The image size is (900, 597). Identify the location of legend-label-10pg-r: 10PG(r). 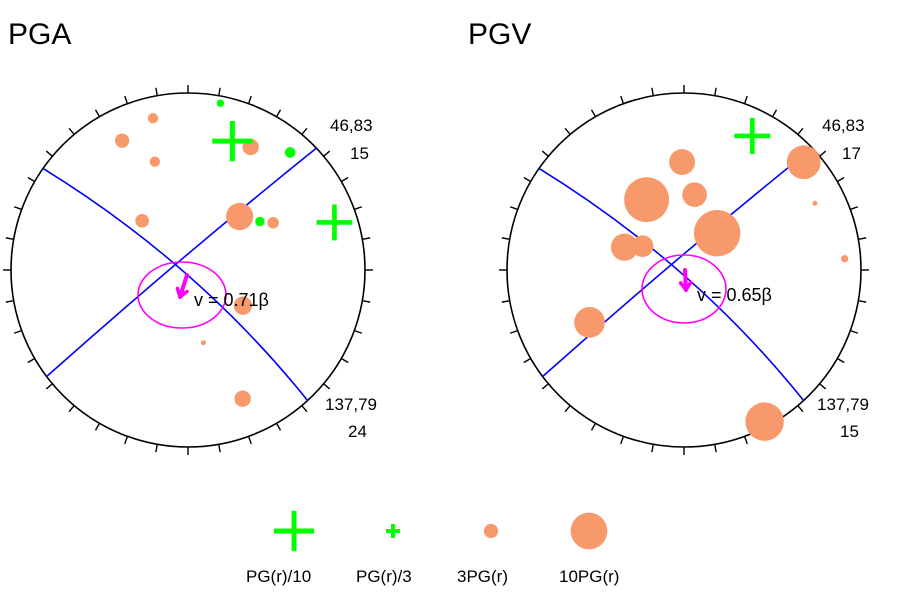
(589, 576).